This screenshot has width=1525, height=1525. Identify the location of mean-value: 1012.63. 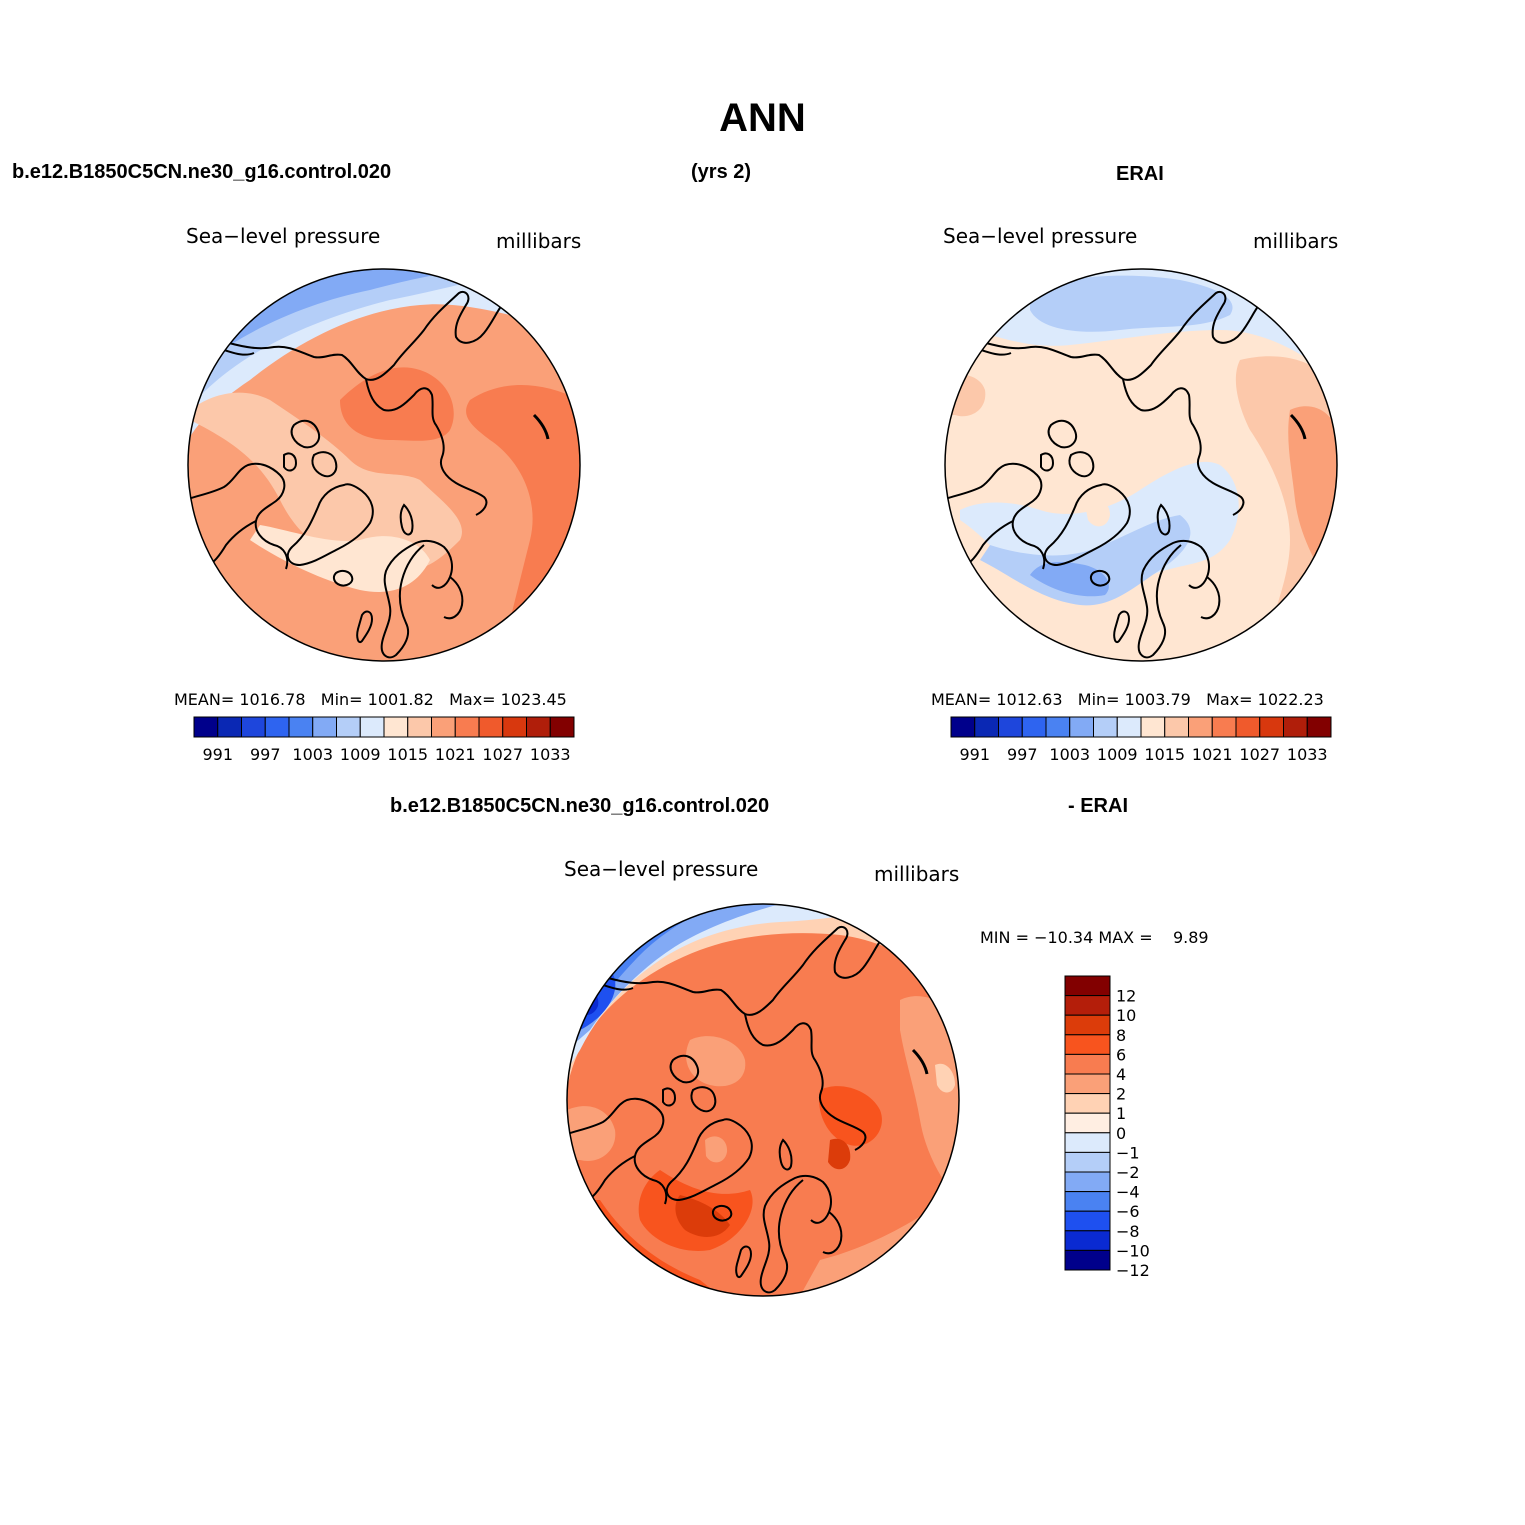
(1029, 699).